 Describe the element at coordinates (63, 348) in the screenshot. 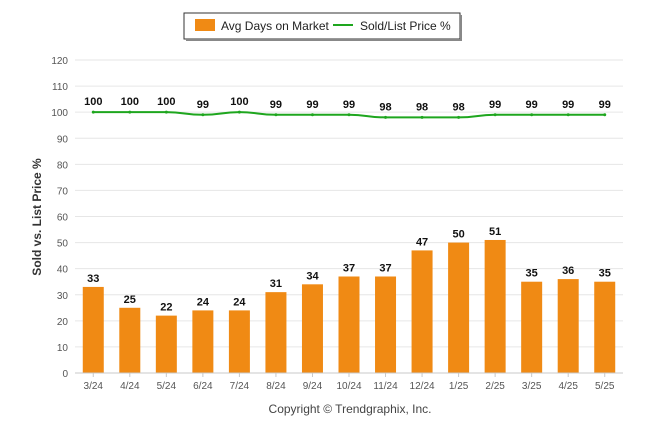

I see `y-tick-label: 10` at that location.